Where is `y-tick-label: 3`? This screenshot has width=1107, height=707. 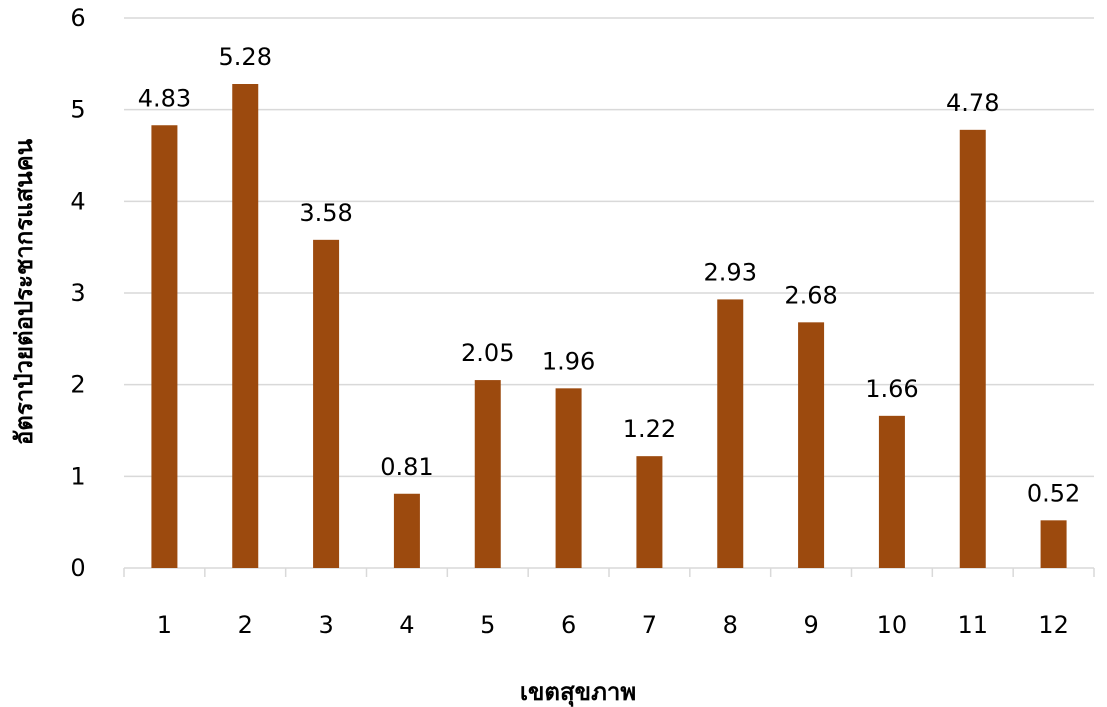 y-tick-label: 3 is located at coordinates (77, 293).